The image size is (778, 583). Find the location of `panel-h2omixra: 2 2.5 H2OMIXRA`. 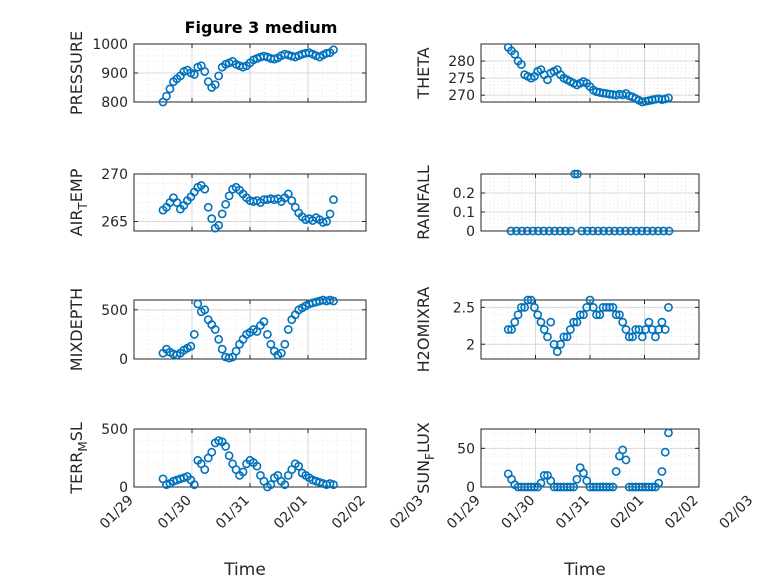

panel-h2omixra: 2 2.5 H2OMIXRA is located at coordinates (557, 329).